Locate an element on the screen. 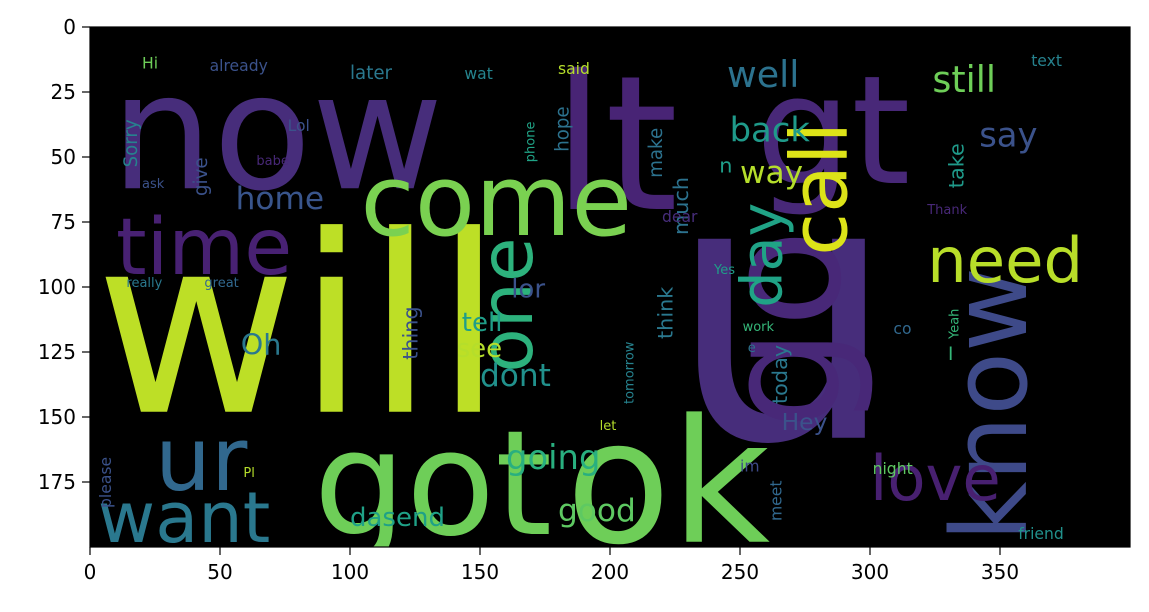 The width and height of the screenshot is (1149, 612). x-tick-label: 0 is located at coordinates (90, 572).